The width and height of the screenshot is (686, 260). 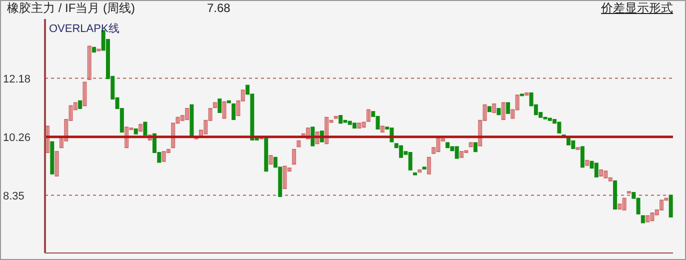 What do you see at coordinates (84, 29) in the screenshot?
I see `annotation: OVERLAPK线` at bounding box center [84, 29].